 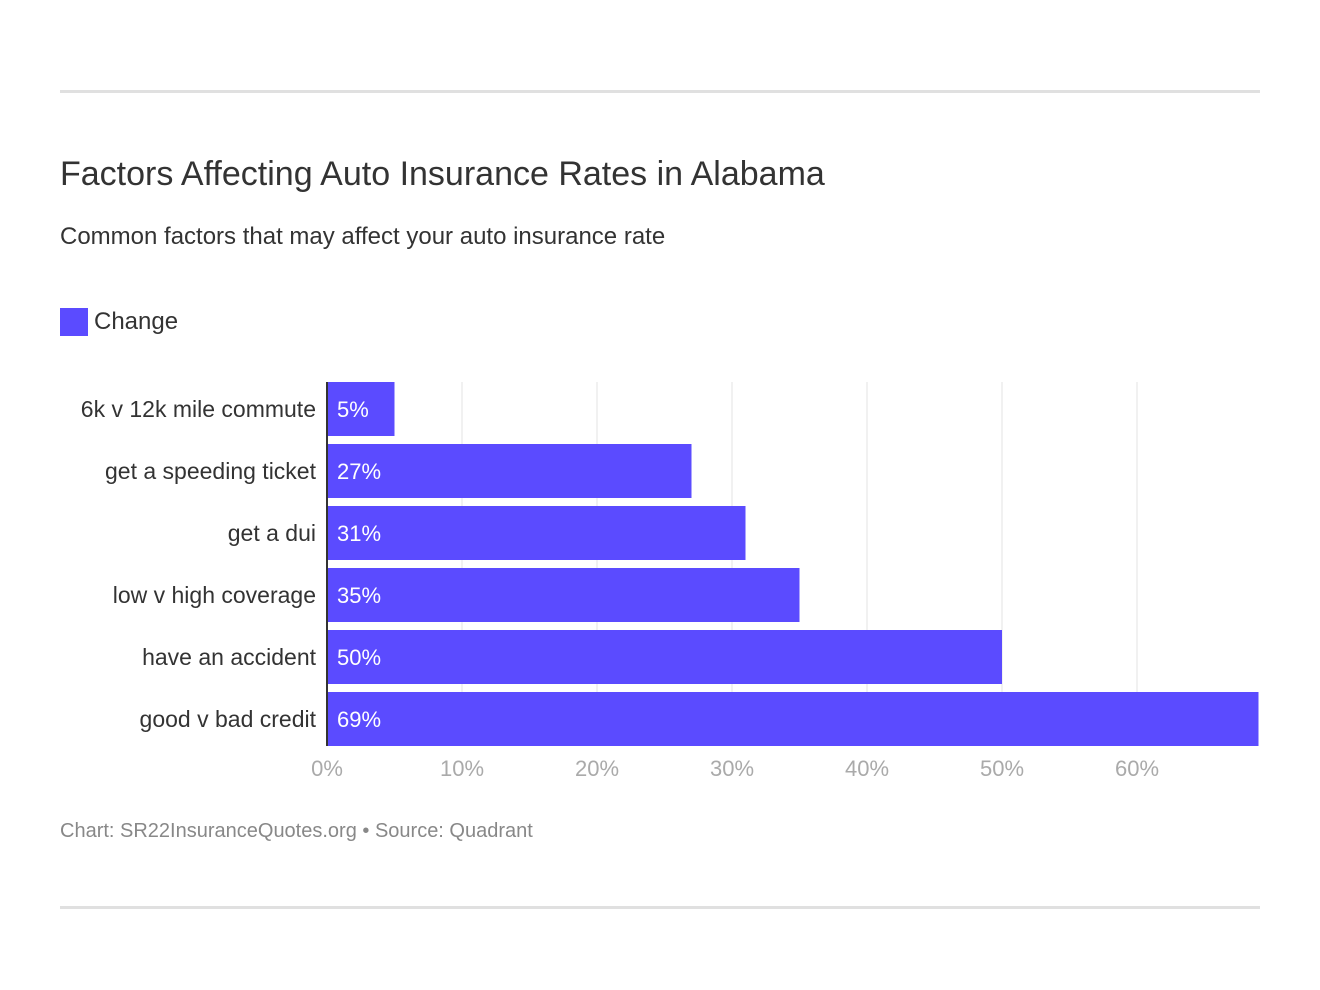 I want to click on x-tick-label: 60%, so click(x=1137, y=768).